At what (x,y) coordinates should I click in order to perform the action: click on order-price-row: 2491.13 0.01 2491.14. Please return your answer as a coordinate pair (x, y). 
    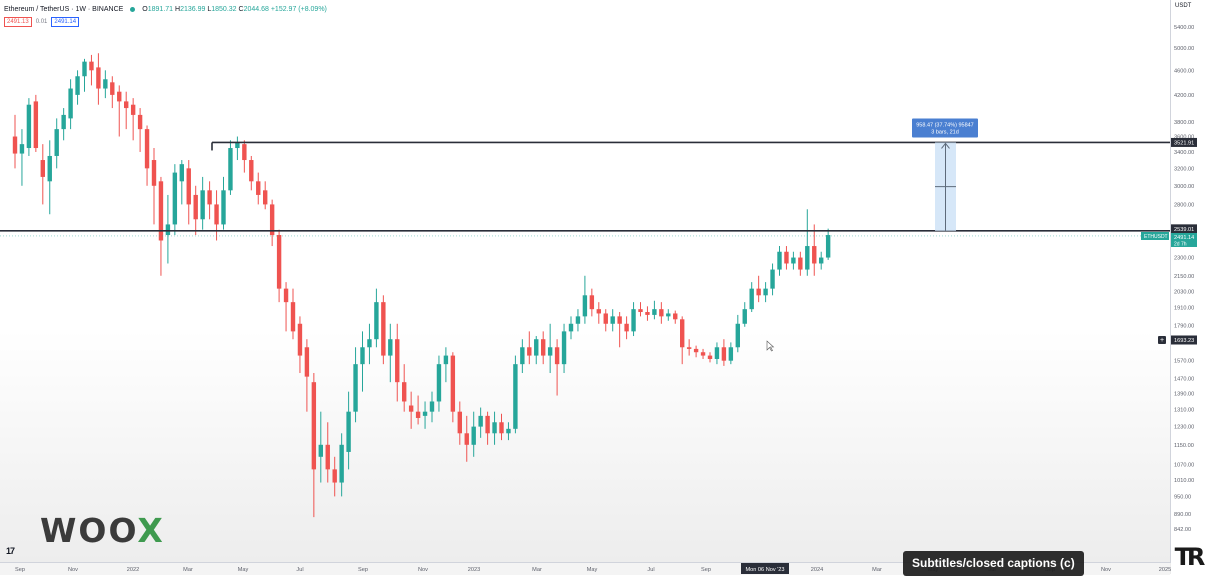
    Looking at the image, I should click on (42, 22).